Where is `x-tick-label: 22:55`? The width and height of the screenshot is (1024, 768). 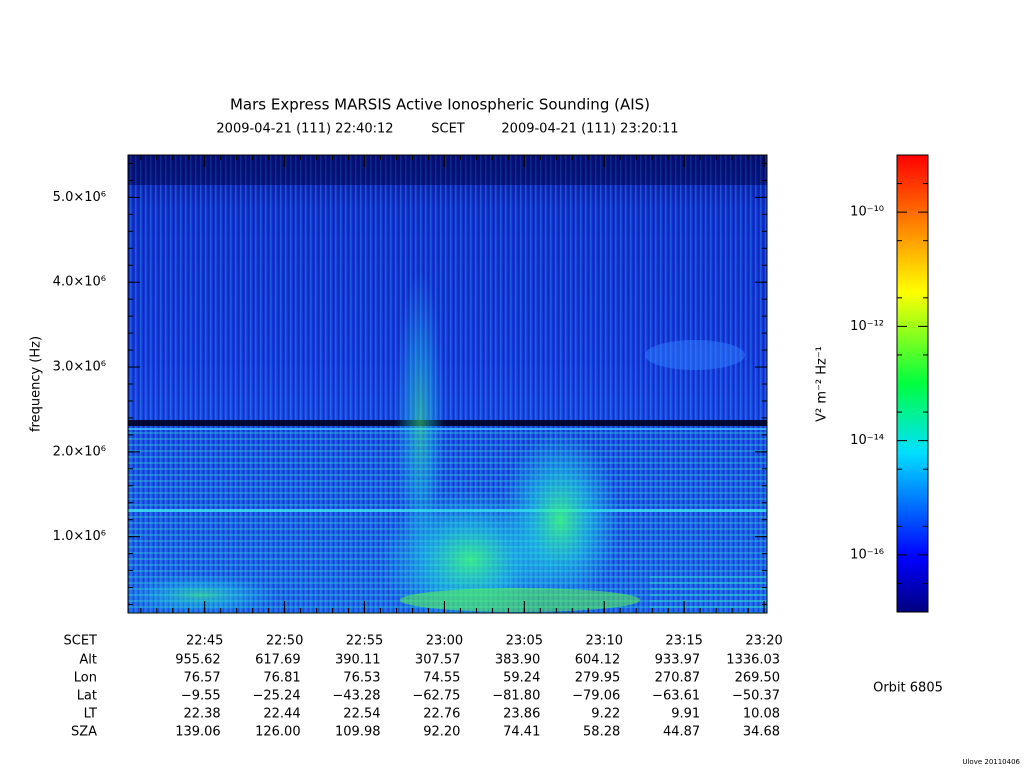
x-tick-label: 22:55 is located at coordinates (364, 641).